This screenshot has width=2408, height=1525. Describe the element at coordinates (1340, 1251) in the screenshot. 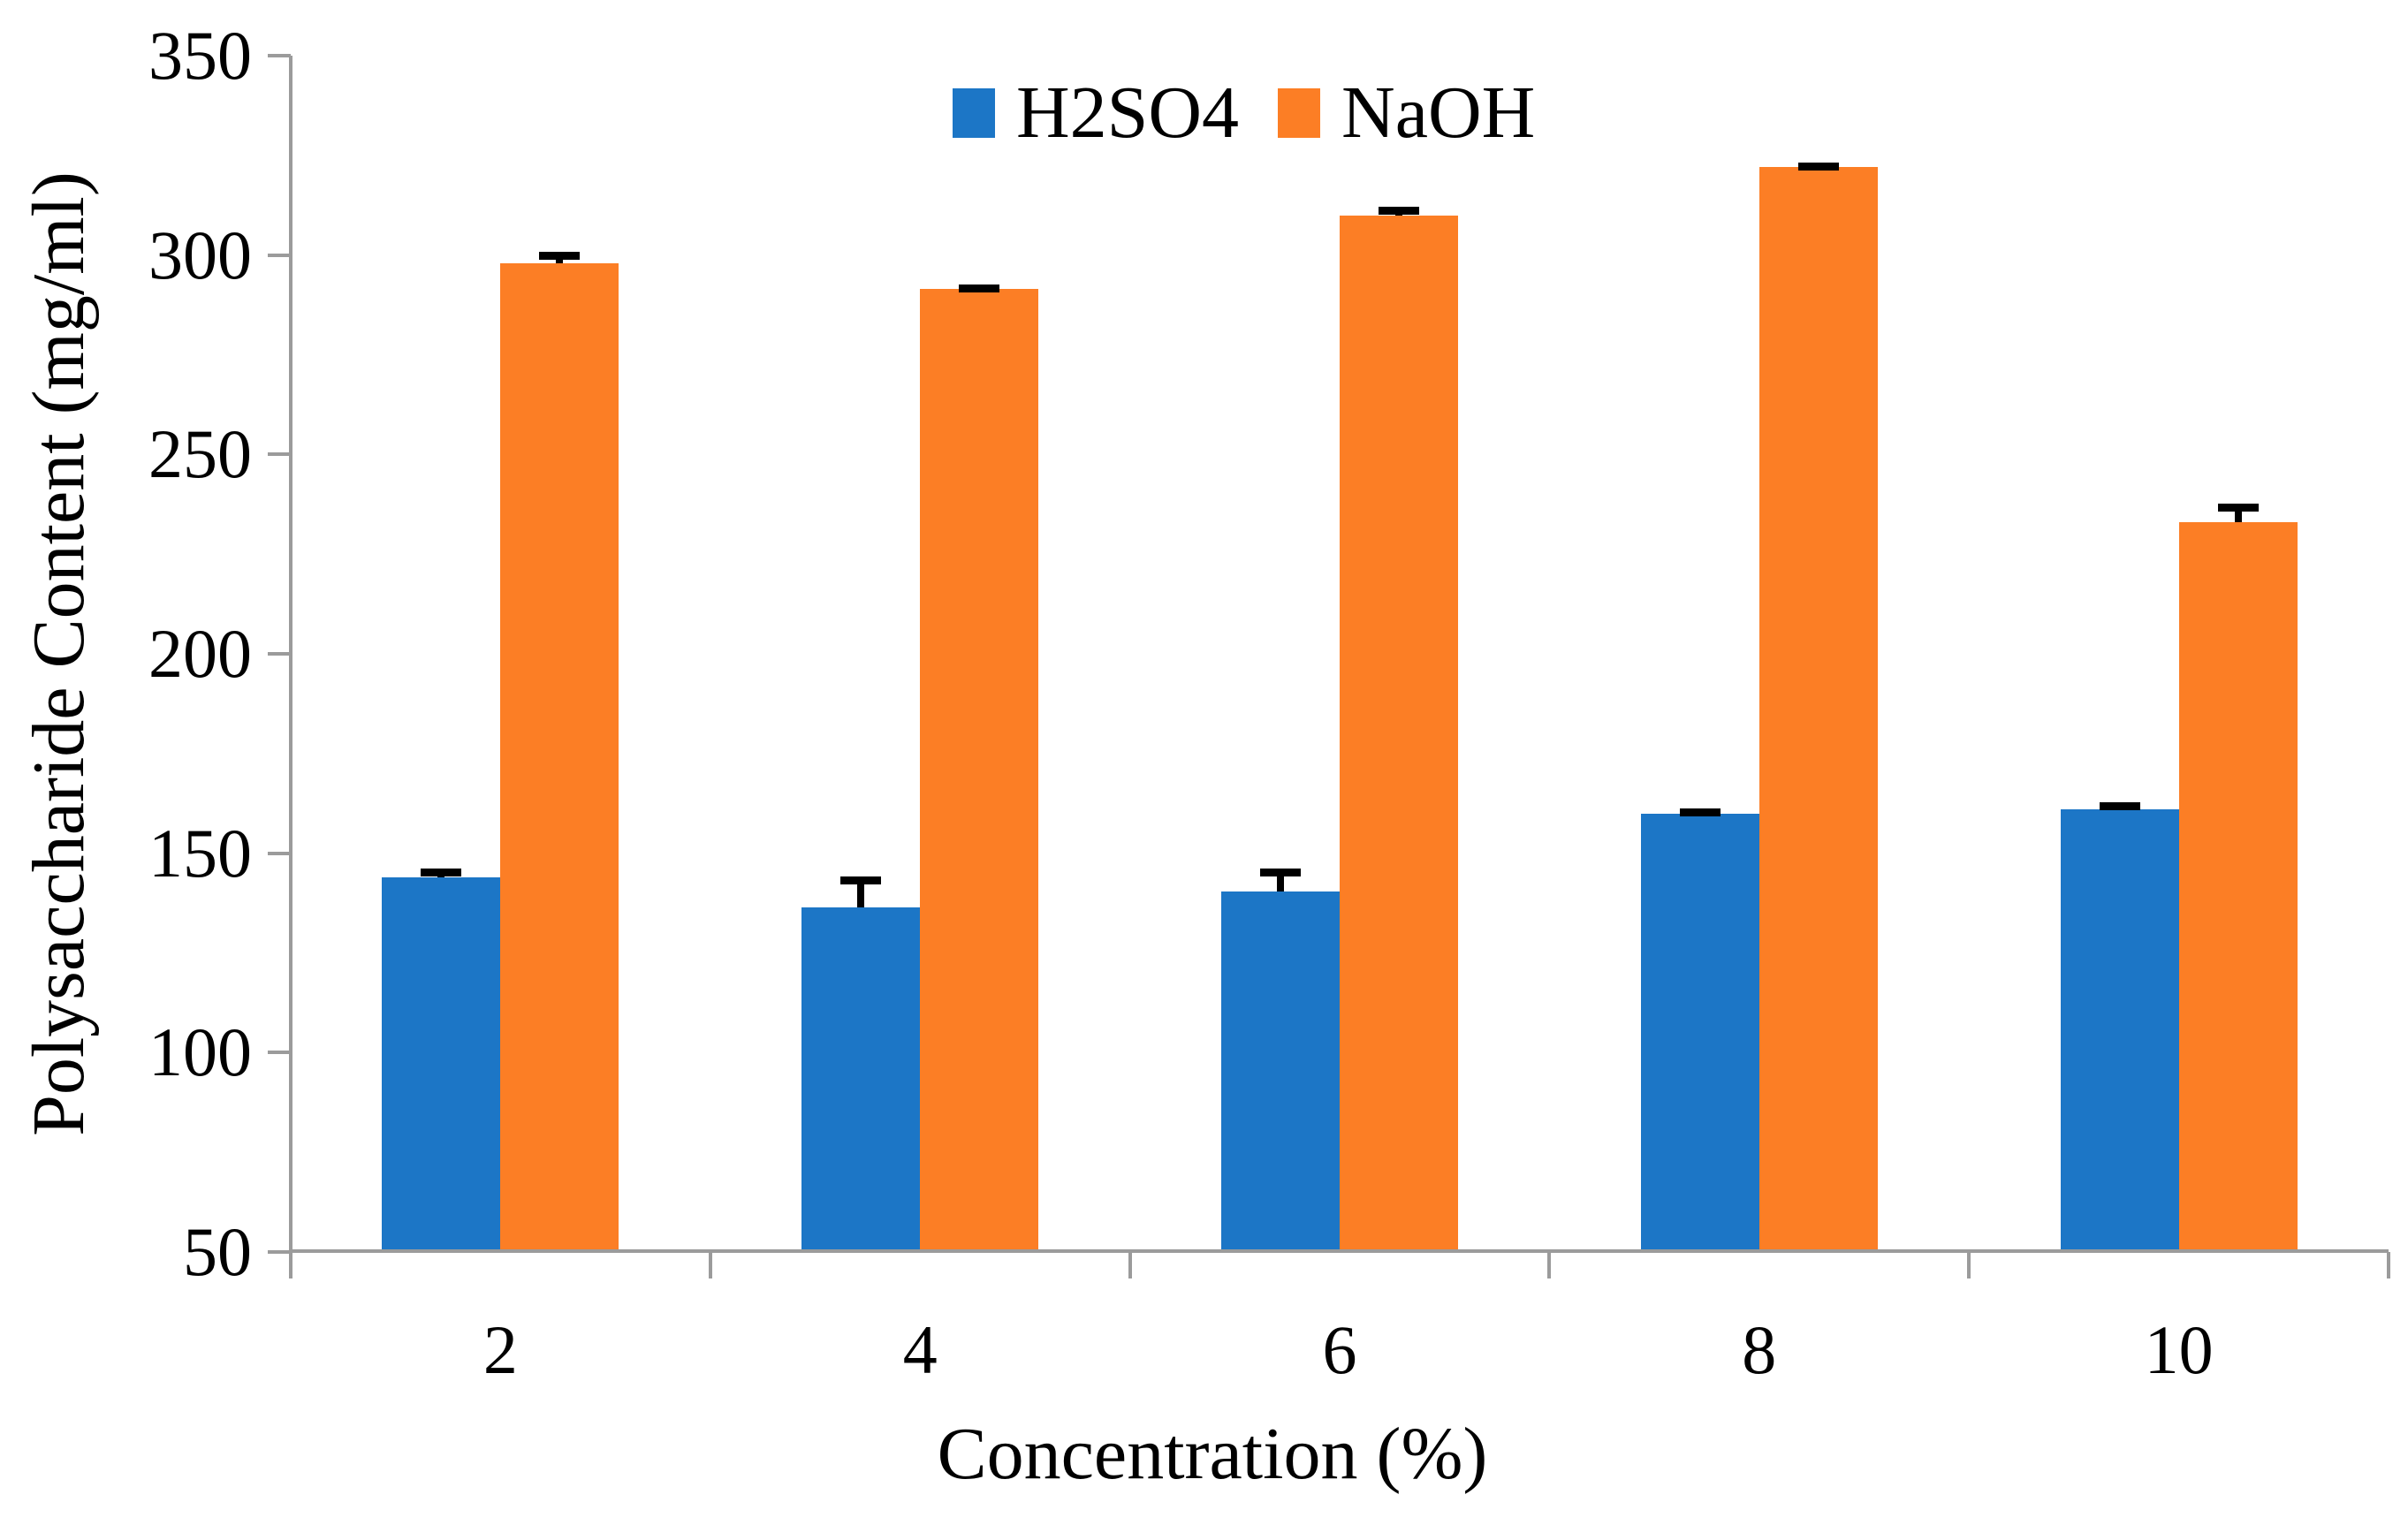

I see `x-axis-line` at that location.